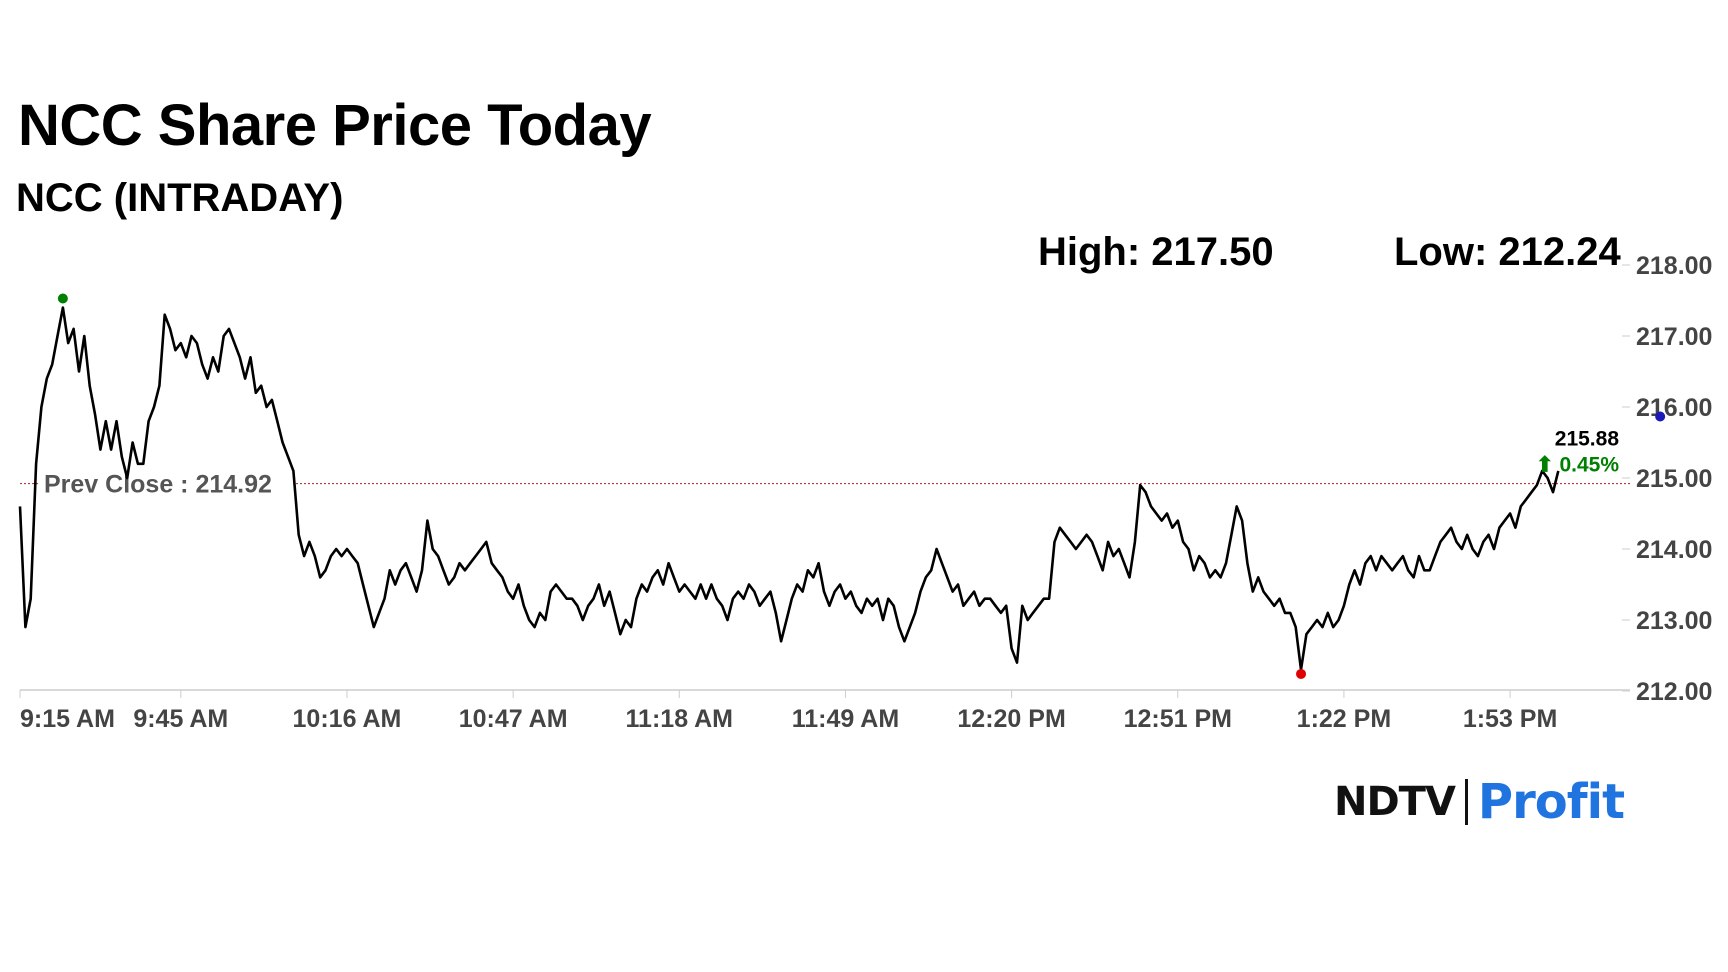 The height and width of the screenshot is (972, 1728). What do you see at coordinates (67, 719) in the screenshot?
I see `x-tick-label: 9:15 AM` at bounding box center [67, 719].